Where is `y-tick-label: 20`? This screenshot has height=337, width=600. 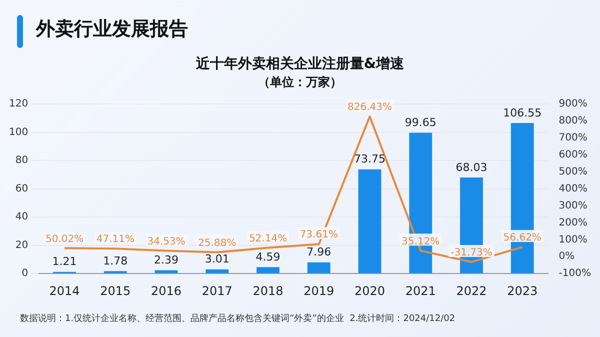 y-tick-label: 20 is located at coordinates (21, 245).